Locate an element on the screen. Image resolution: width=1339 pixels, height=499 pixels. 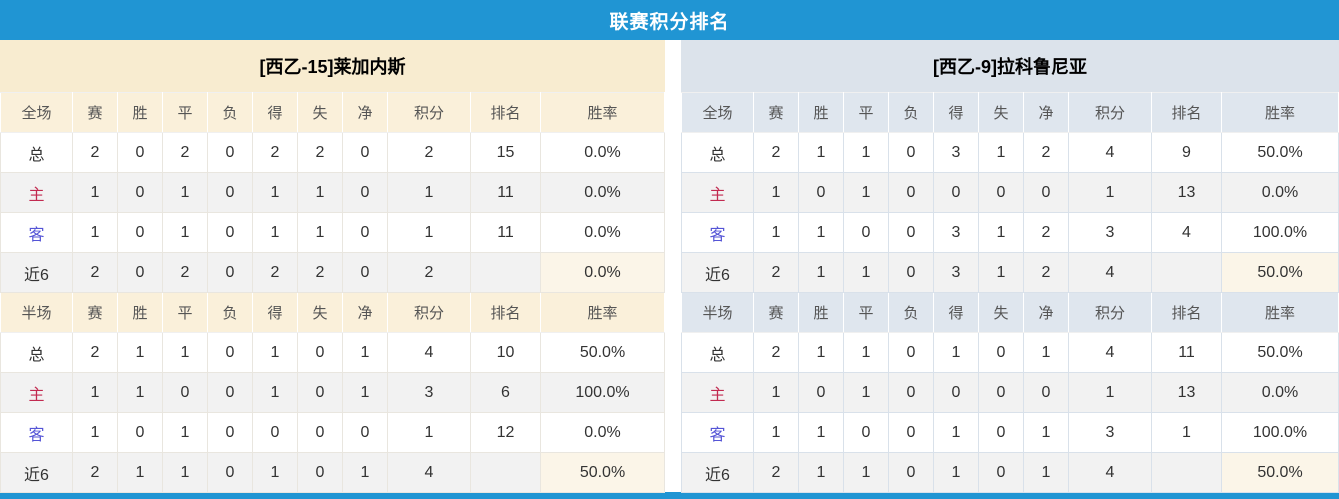
stats-row-home: 主 1 0 1 0 0 0 0 1 13 0.0% is located at coordinates (1010, 192).